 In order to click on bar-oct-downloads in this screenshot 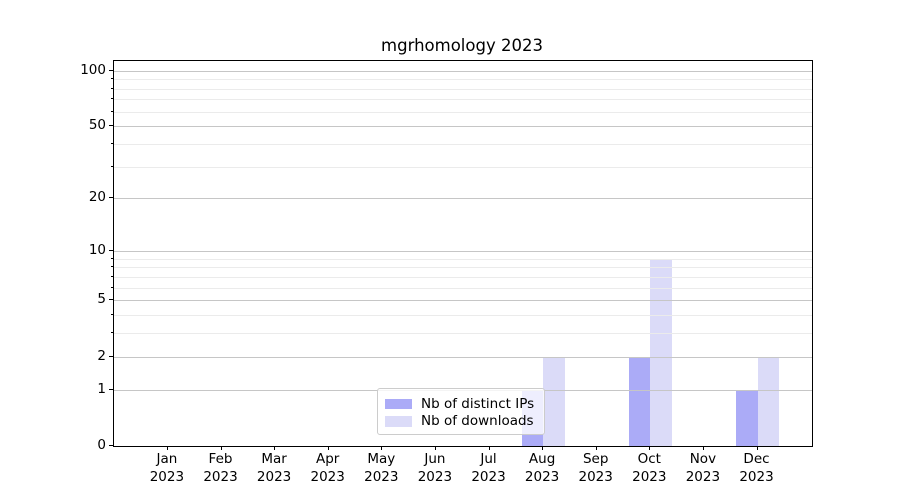, I will do `click(661, 352)`.